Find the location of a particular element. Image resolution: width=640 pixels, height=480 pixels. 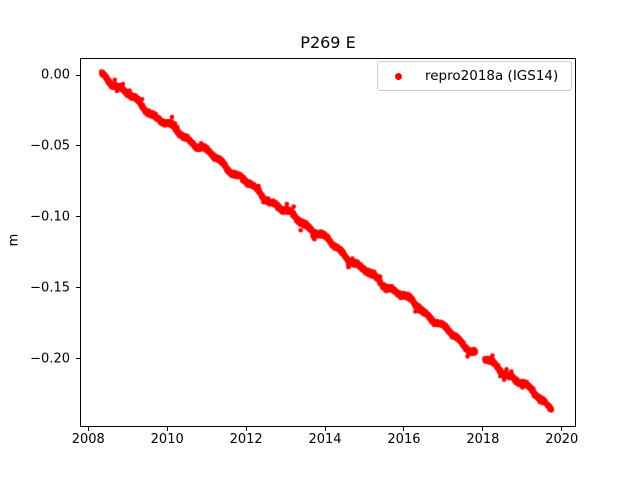

y-tick-label: −0.20 is located at coordinates (50, 359).